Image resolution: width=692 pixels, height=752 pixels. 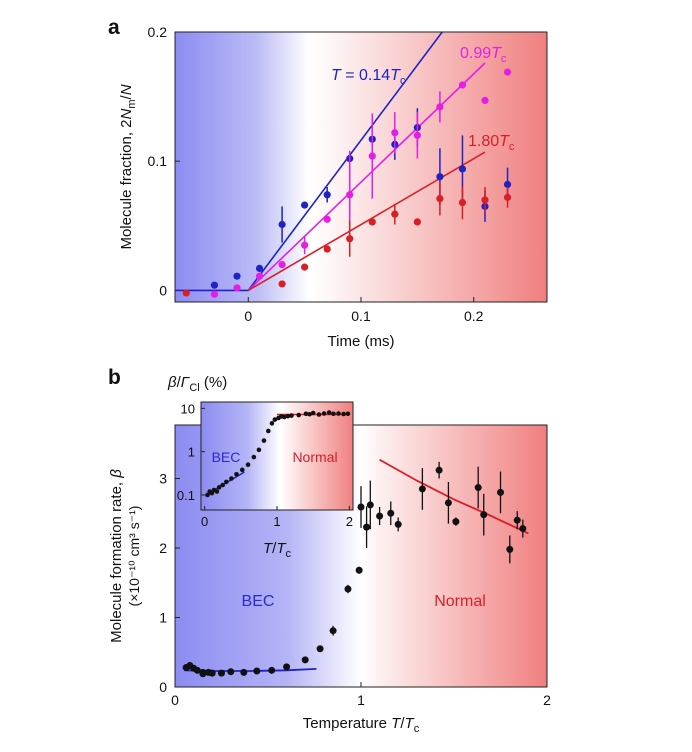 I want to click on panel-a-y-axis-label: Molecule fraction, 2Nm/N, so click(x=128, y=166).